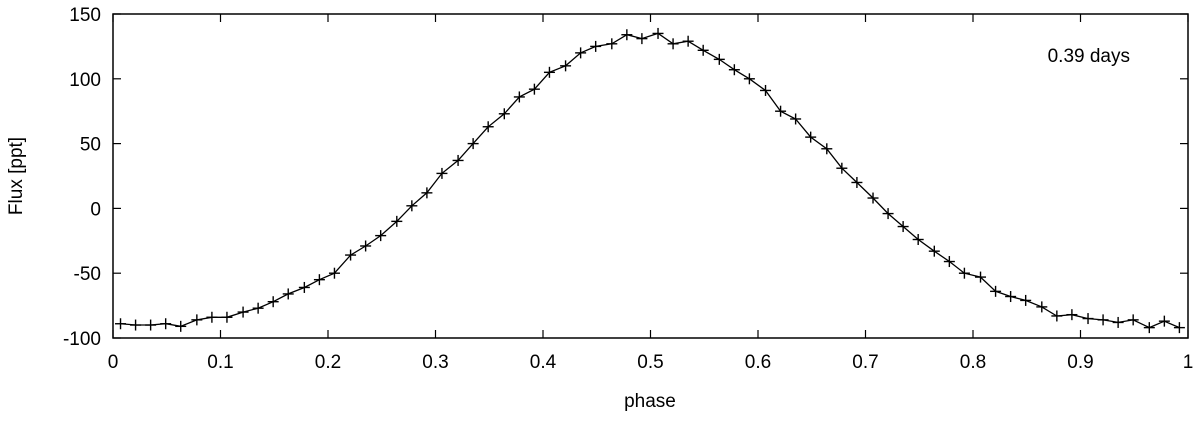 The height and width of the screenshot is (422, 1200). I want to click on x-tick-label: 0.1, so click(220, 362).